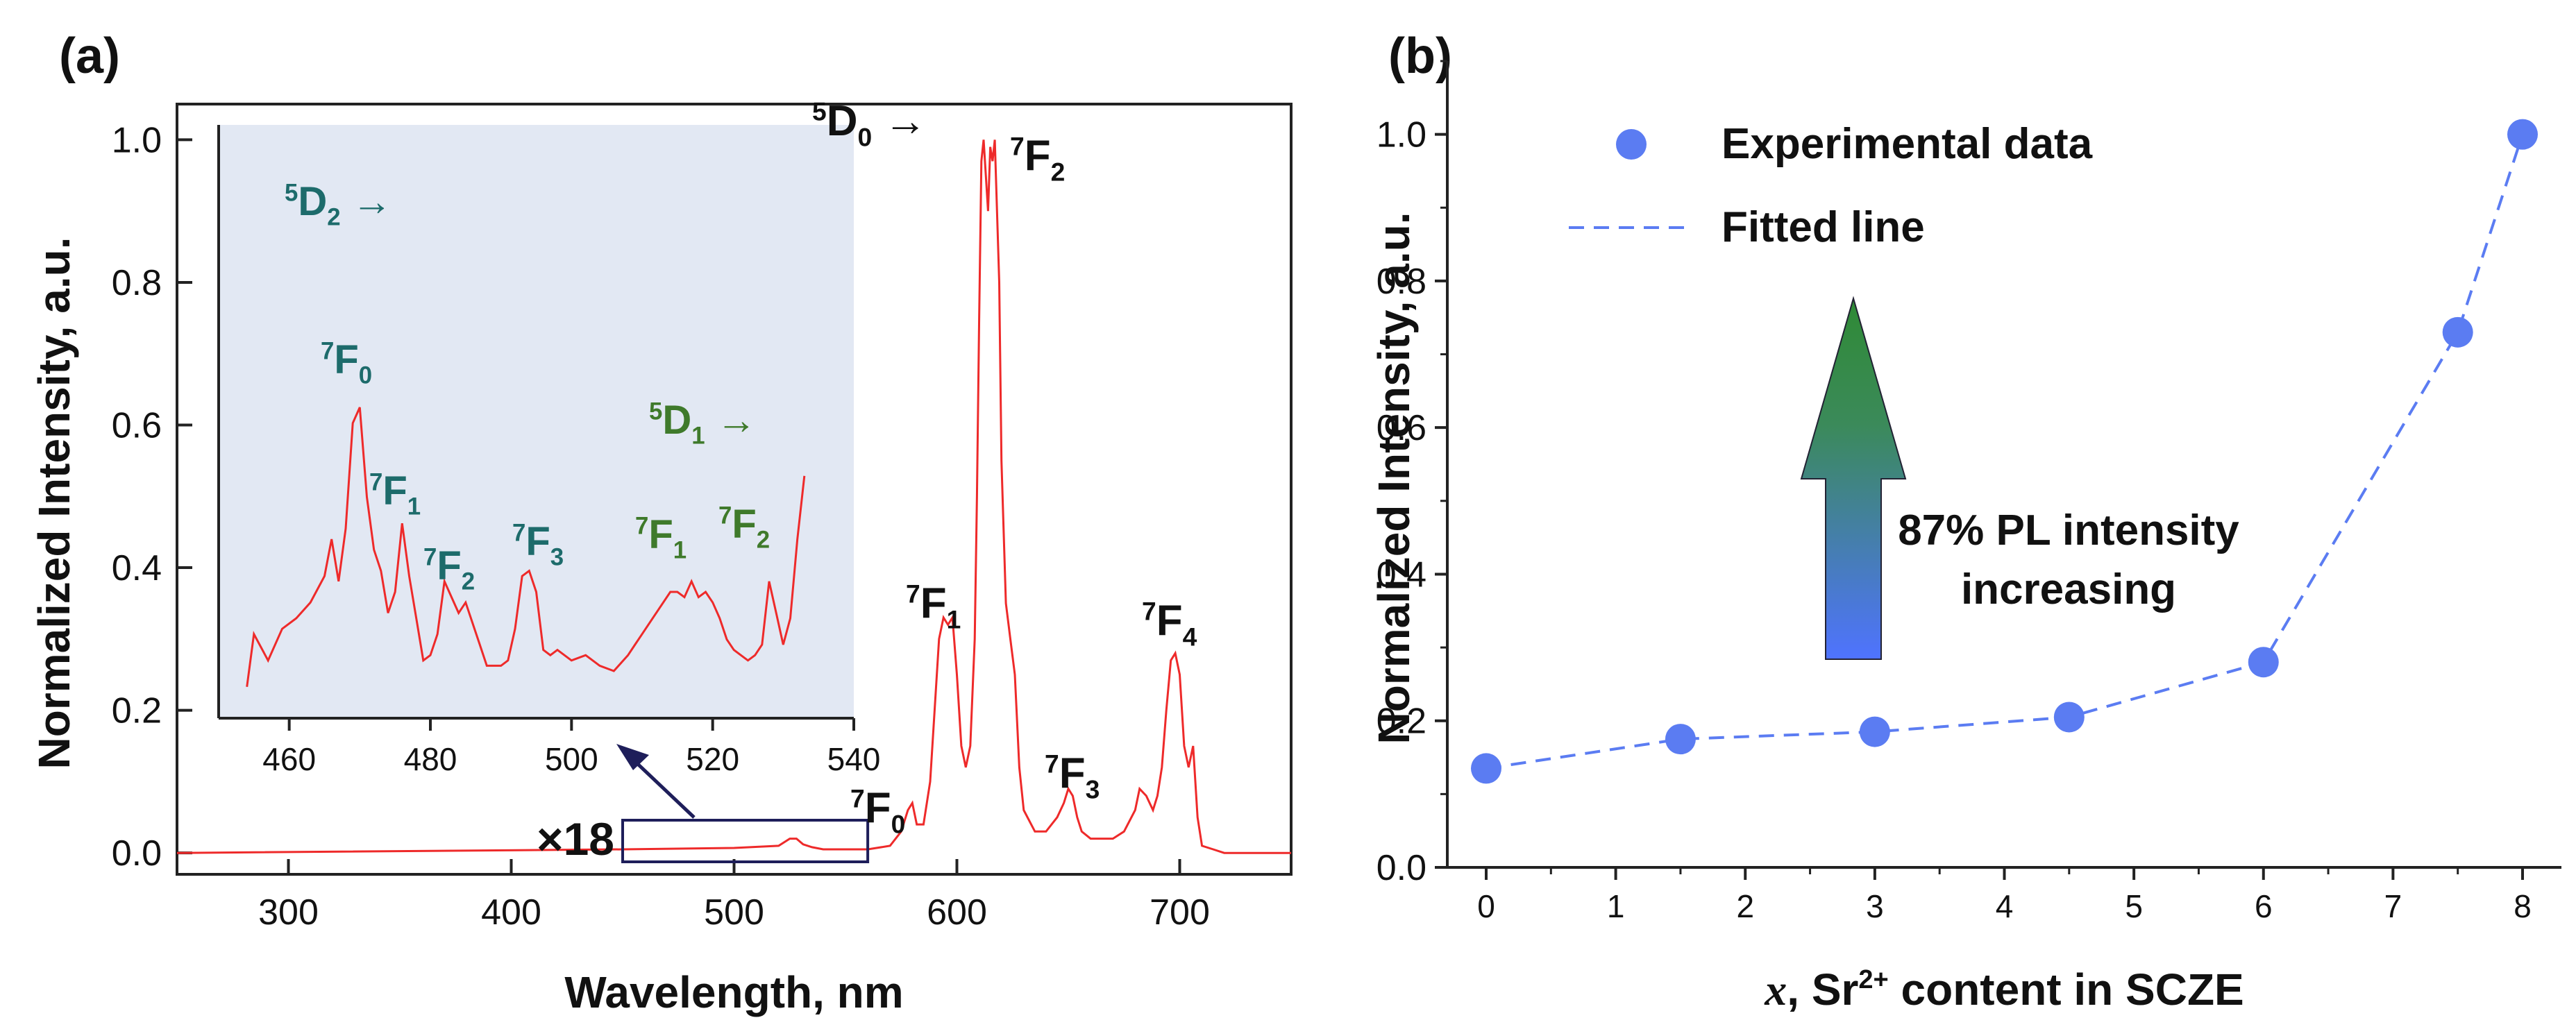 Image resolution: width=2576 pixels, height=1036 pixels. What do you see at coordinates (346, 363) in the screenshot?
I see `peak-label-in-7F0: 7F0` at bounding box center [346, 363].